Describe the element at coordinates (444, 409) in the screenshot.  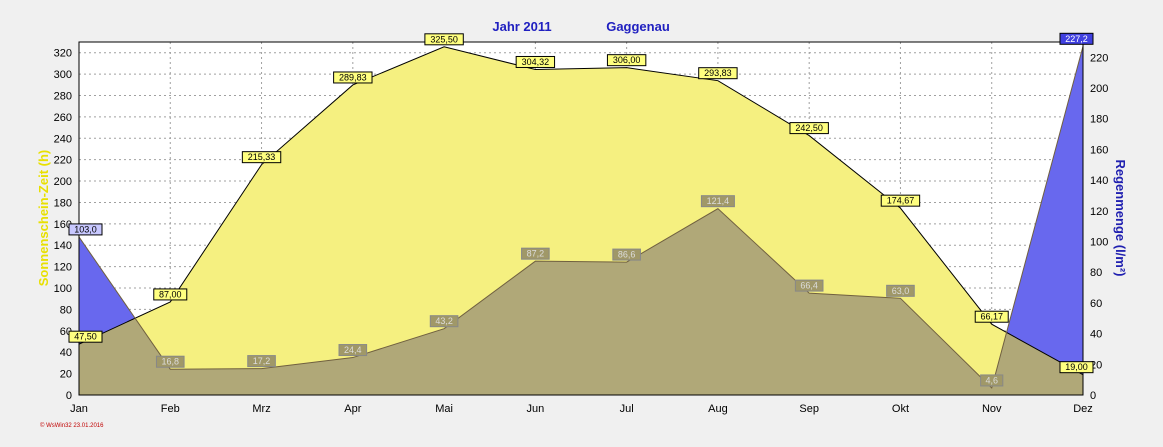
I see `x-tick-label: Mai` at that location.